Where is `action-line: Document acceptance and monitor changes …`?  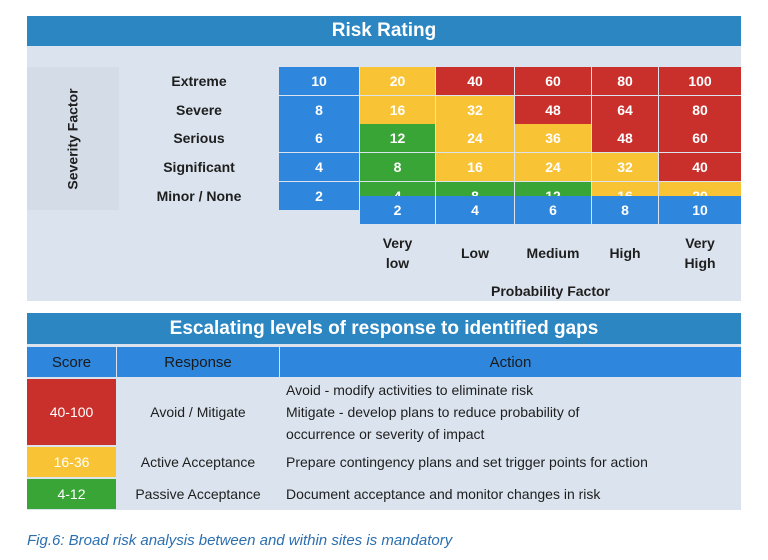
action-line: Document acceptance and monitor changes … is located at coordinates (443, 494).